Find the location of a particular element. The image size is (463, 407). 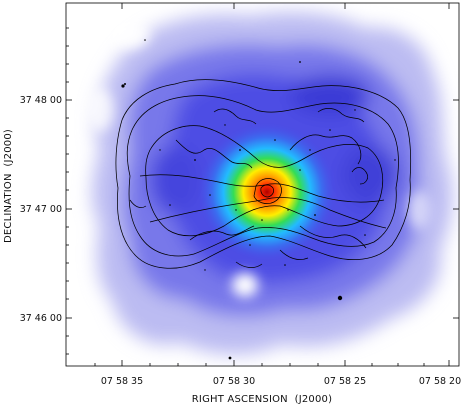

contour-jet is located at coordinates (262, 188).